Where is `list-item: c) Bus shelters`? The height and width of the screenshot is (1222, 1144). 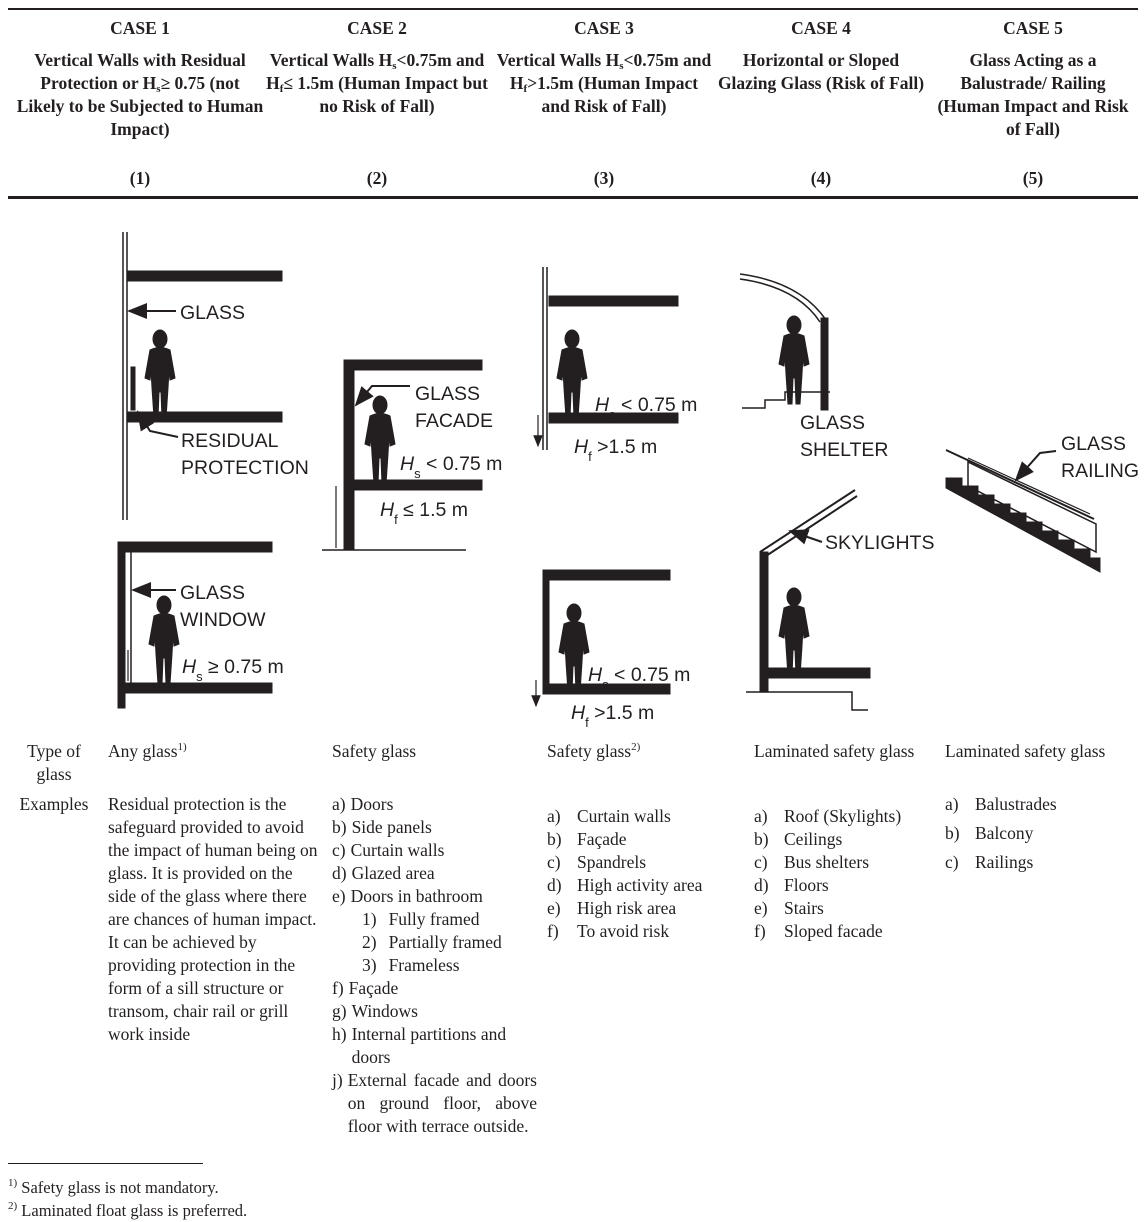 list-item: c) Bus shelters is located at coordinates (854, 862).